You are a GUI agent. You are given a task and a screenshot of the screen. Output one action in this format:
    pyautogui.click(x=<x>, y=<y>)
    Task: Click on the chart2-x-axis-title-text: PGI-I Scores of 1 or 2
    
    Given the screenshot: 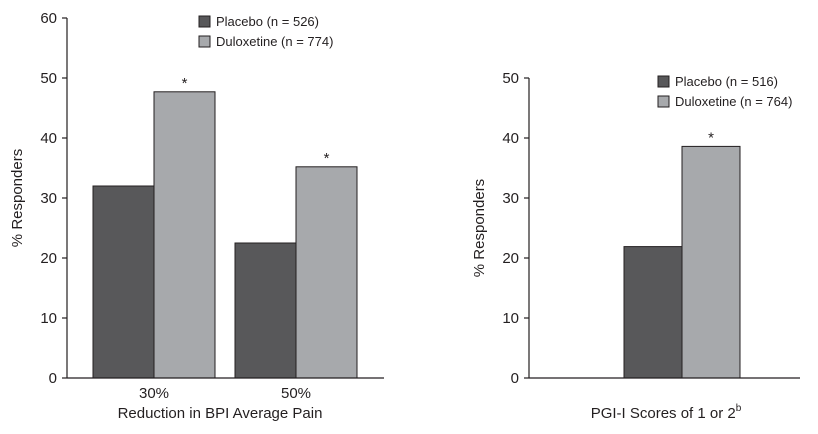 What is the action you would take?
    pyautogui.click(x=663, y=413)
    